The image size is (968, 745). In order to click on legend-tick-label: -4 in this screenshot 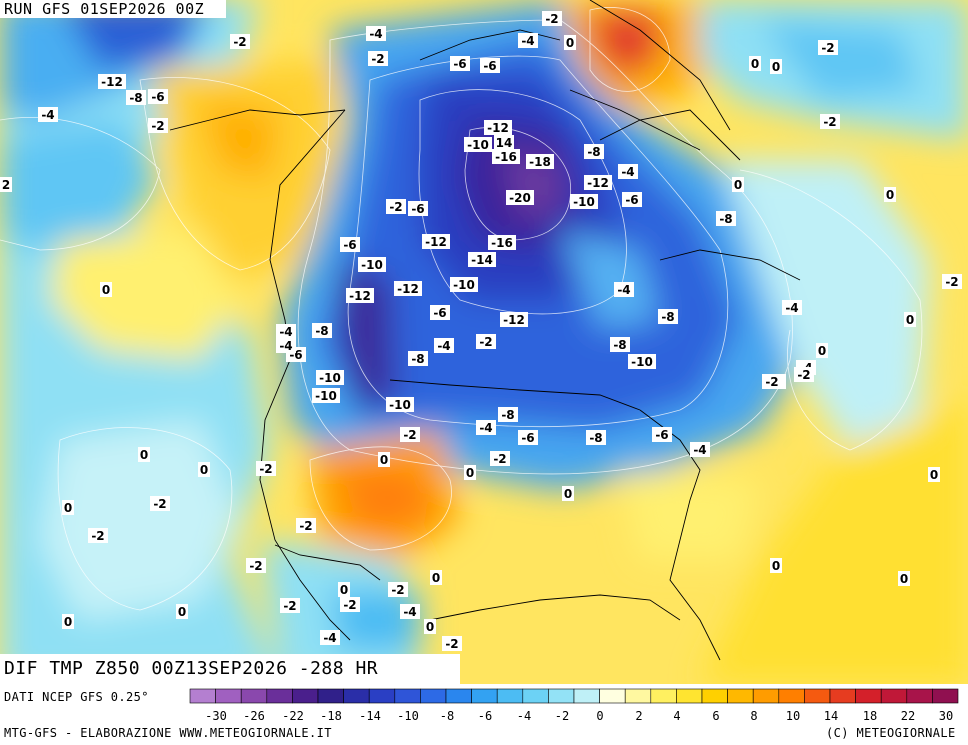, I will do `click(524, 716)`.